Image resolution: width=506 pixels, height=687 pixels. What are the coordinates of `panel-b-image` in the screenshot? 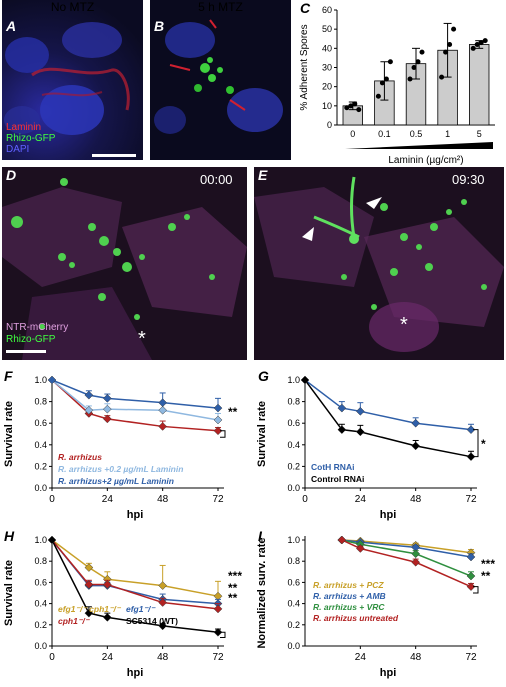 It's located at (220, 80).